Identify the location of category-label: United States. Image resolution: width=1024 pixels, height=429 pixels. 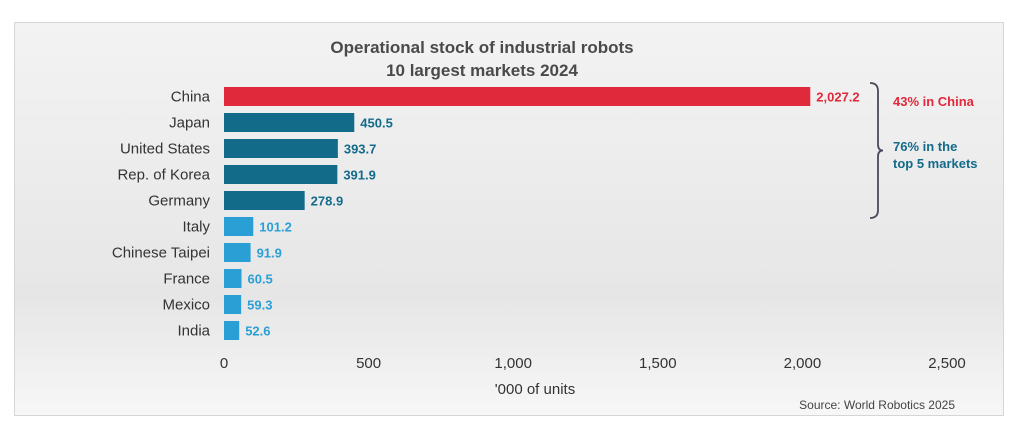
(165, 149).